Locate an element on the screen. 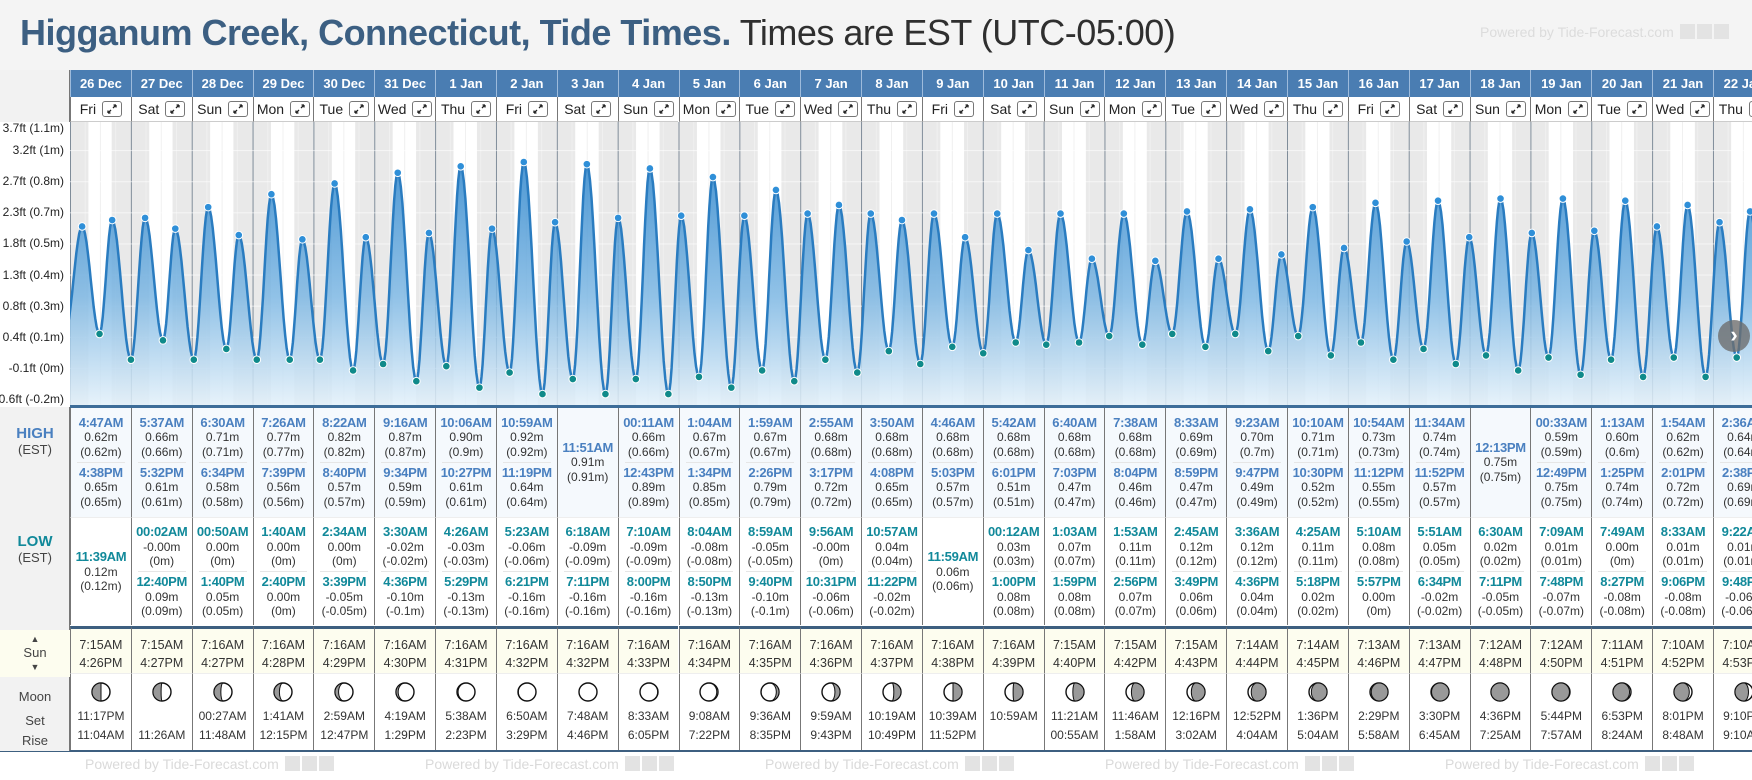  next-days-button: › is located at coordinates (1734, 336).